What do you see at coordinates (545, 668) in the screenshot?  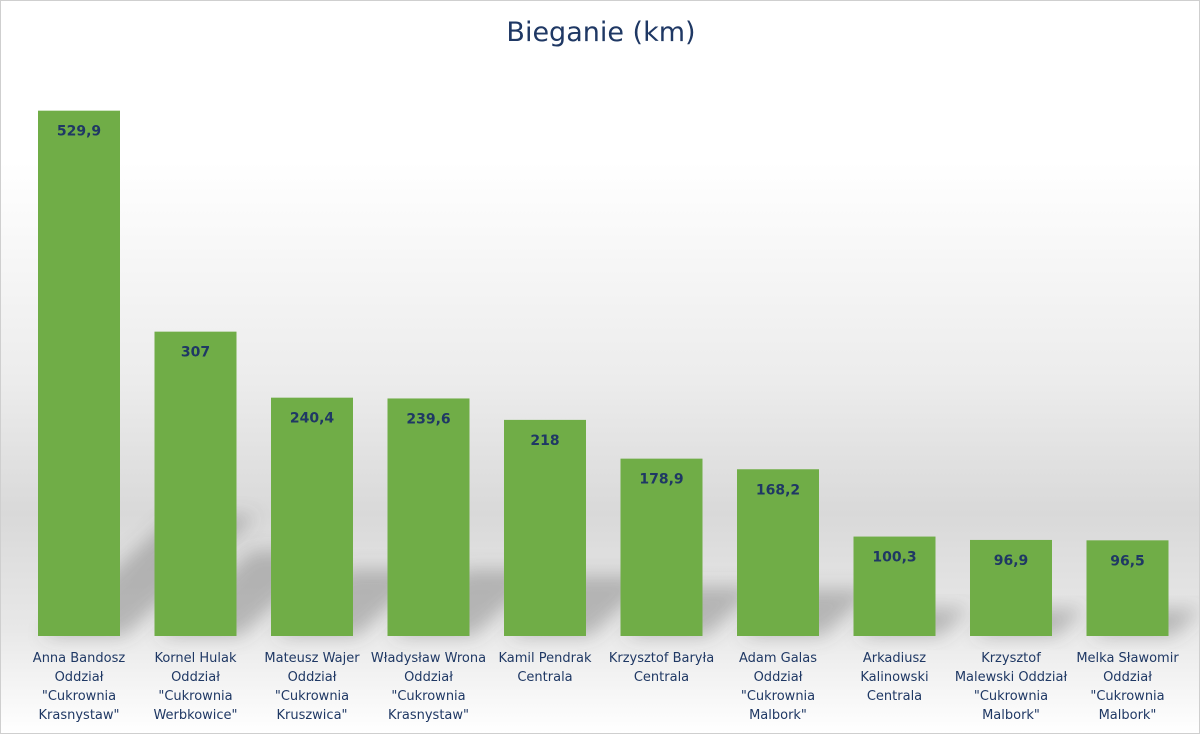 I see `category-label: Kamil Pendrak Centrala` at bounding box center [545, 668].